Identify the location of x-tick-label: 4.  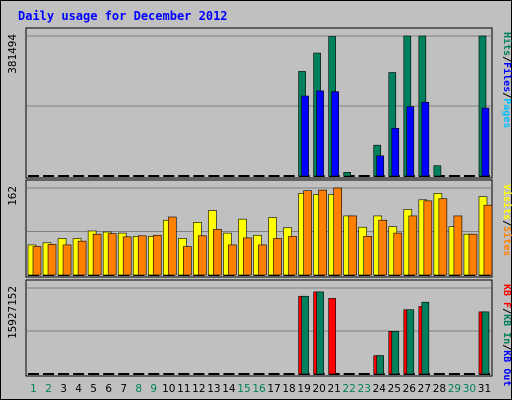
(78, 389).